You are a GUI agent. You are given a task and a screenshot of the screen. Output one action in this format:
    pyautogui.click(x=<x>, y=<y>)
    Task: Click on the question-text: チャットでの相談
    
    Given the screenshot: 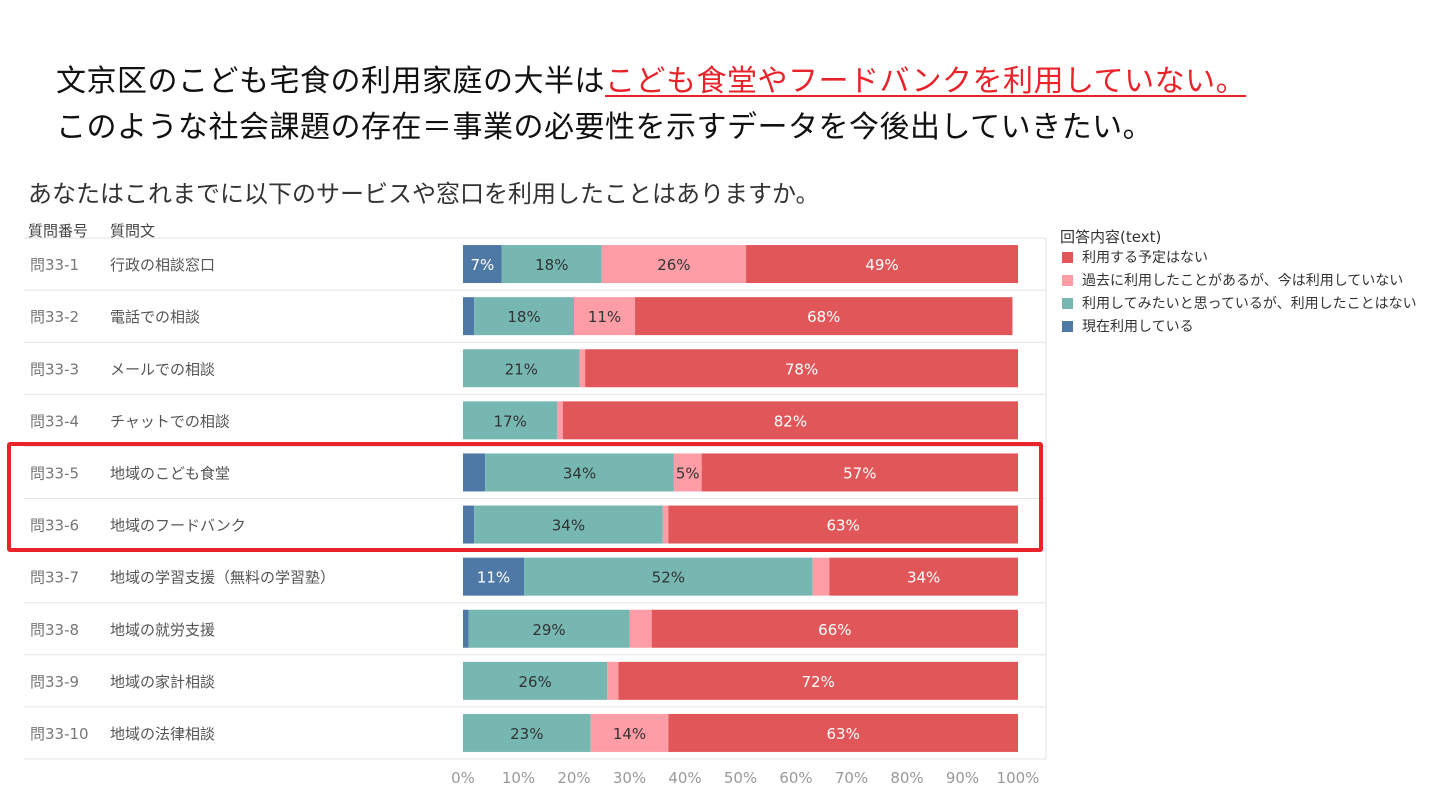 What is the action you would take?
    pyautogui.click(x=170, y=421)
    